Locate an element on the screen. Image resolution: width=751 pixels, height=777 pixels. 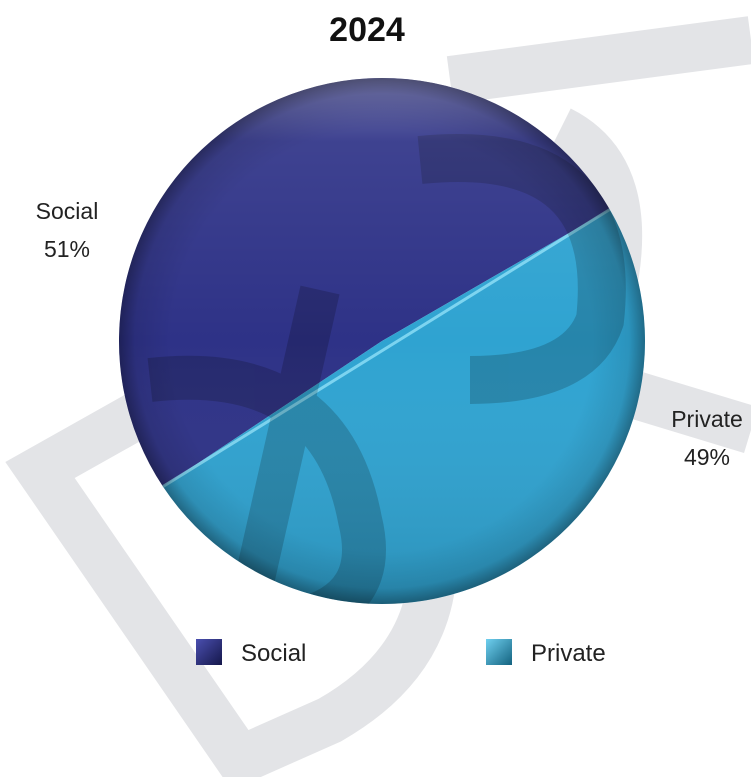
legend-swatch-private is located at coordinates (499, 652).